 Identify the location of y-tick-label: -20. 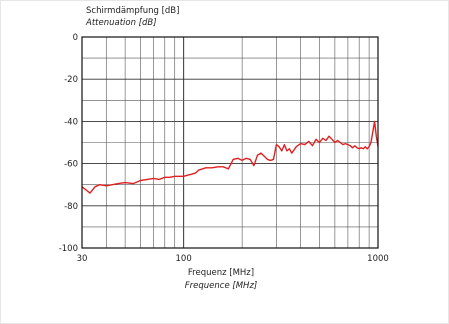
(71, 80).